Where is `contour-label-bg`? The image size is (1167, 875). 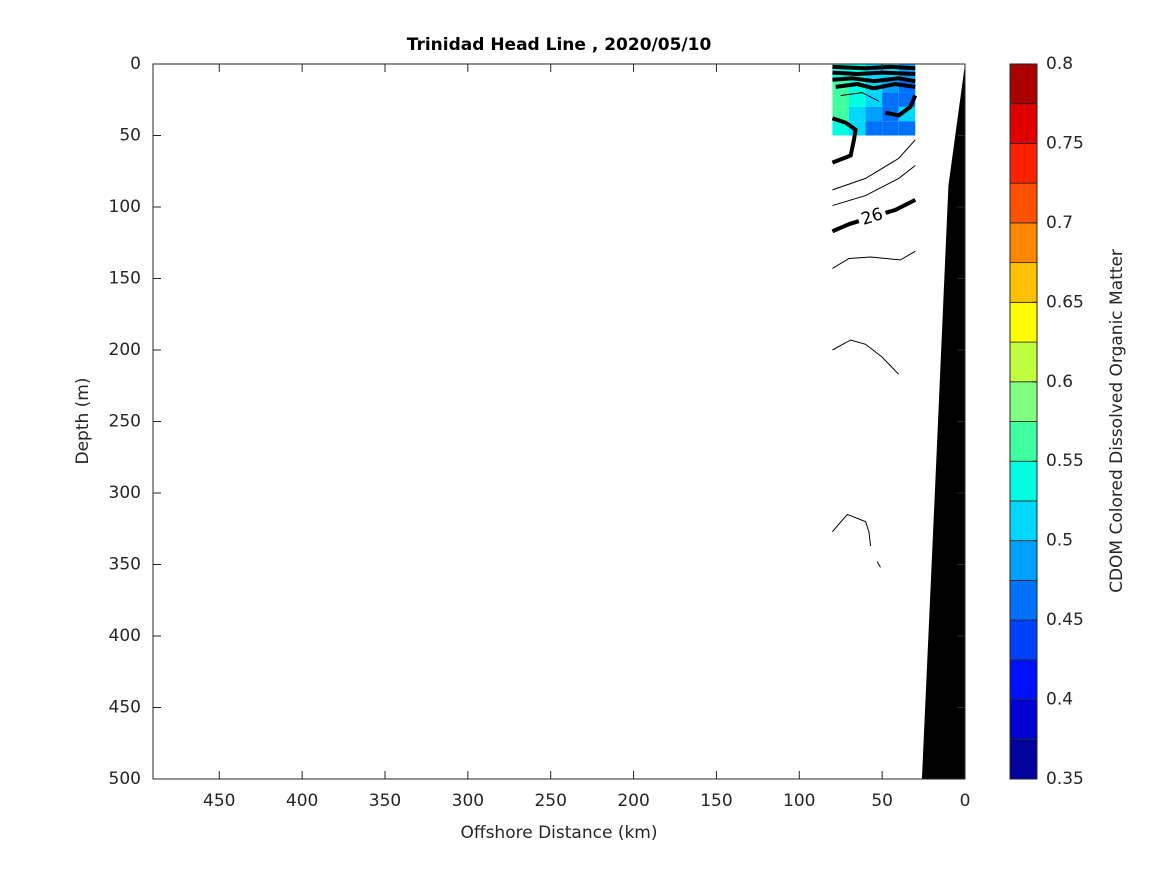
contour-label-bg is located at coordinates (872, 217).